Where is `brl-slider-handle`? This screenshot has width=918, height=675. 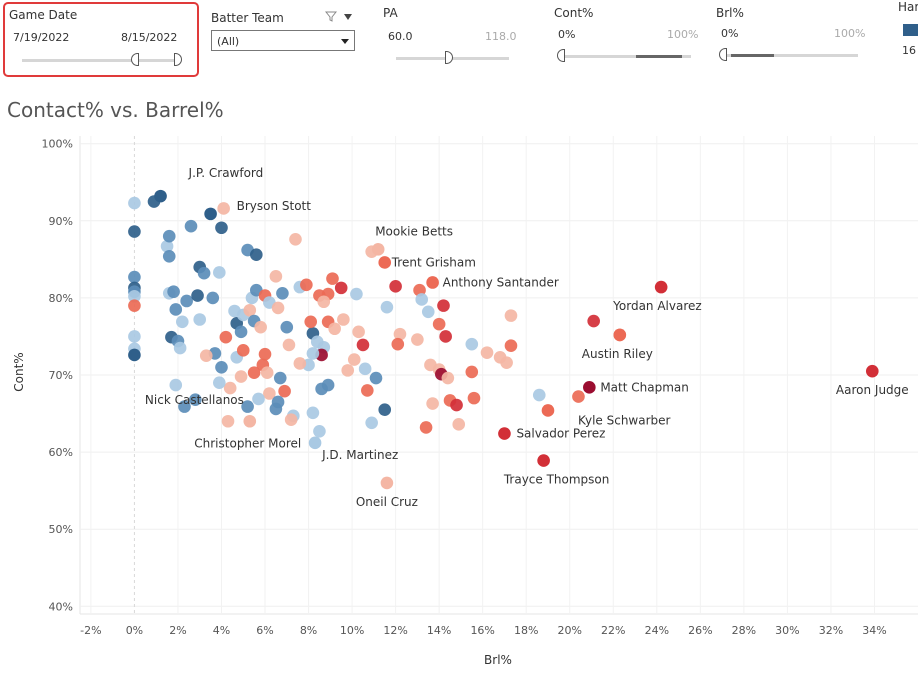 brl-slider-handle is located at coordinates (723, 54).